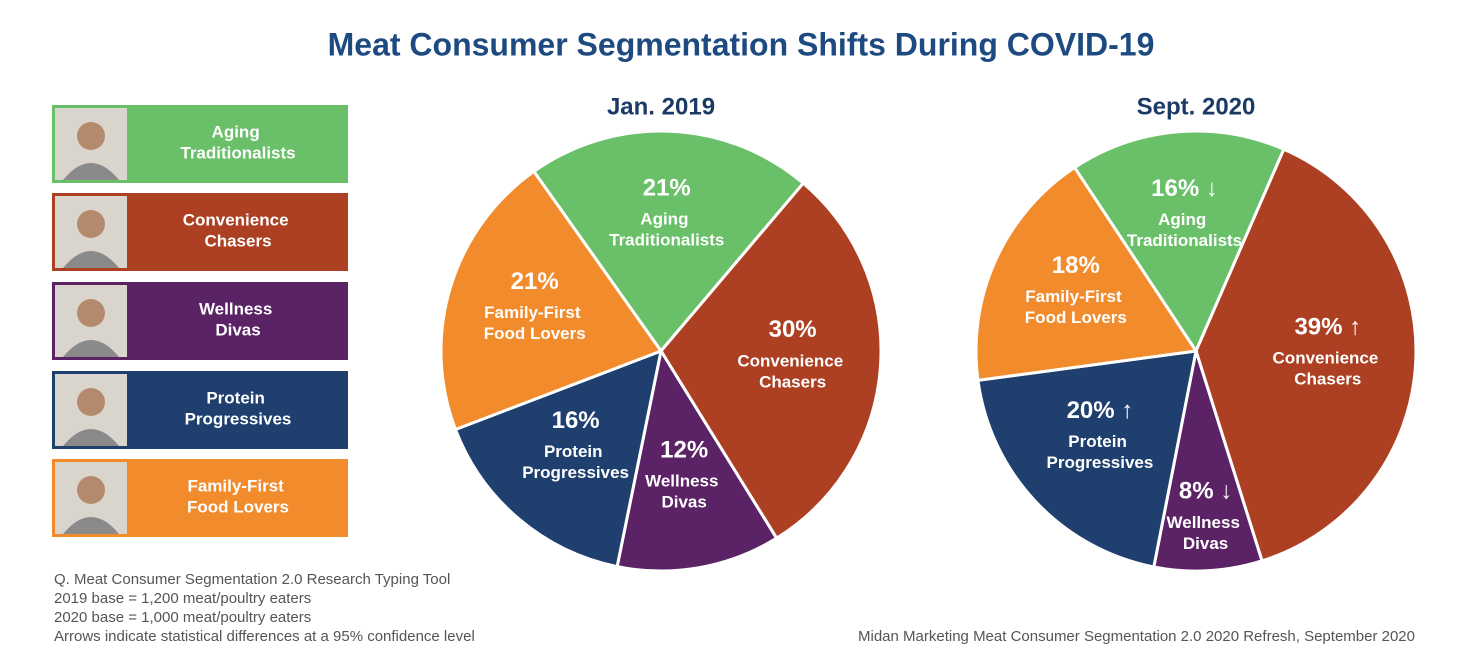 Image resolution: width=1482 pixels, height=661 pixels. I want to click on legend-label: Aging Traditionalists, so click(237, 143).